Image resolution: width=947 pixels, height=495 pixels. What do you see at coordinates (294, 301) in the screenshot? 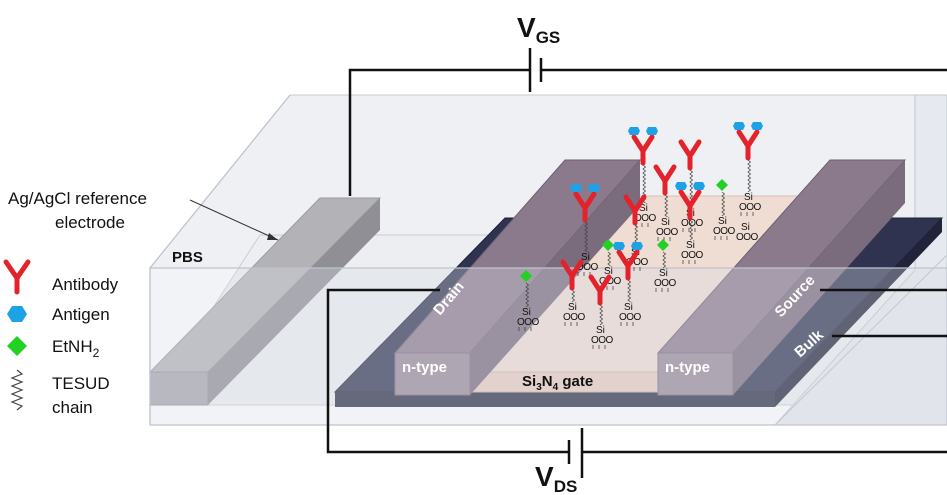
I see `ref-electrode-side` at bounding box center [294, 301].